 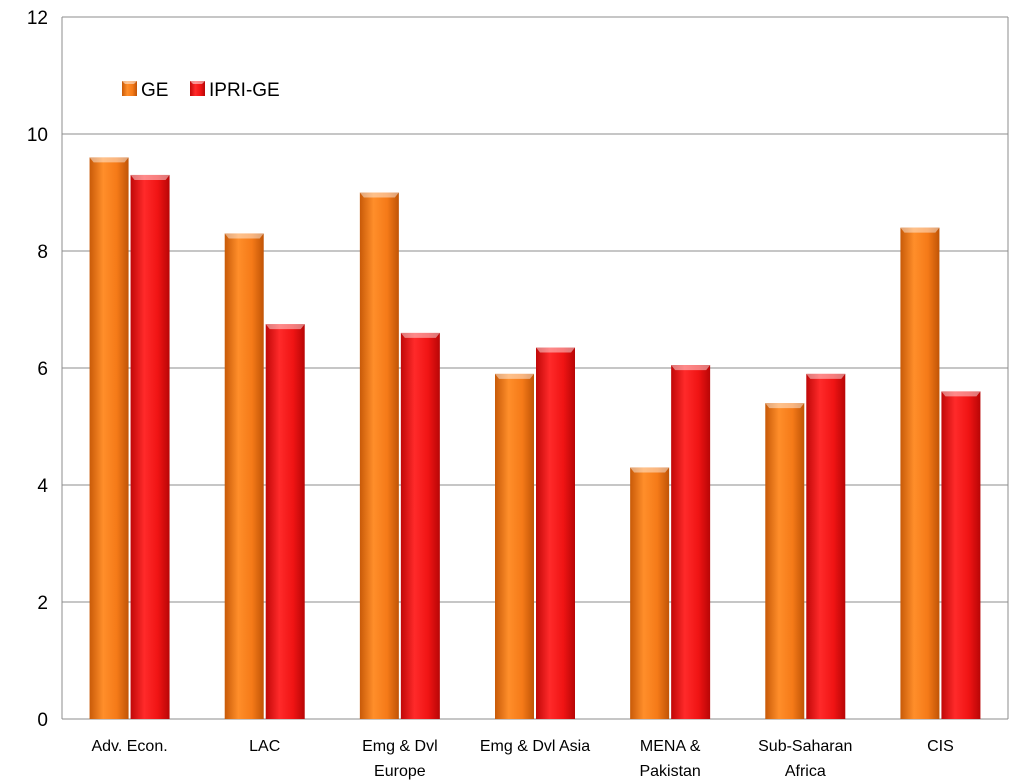 What do you see at coordinates (264, 746) in the screenshot?
I see `x-tick-label: LAC` at bounding box center [264, 746].